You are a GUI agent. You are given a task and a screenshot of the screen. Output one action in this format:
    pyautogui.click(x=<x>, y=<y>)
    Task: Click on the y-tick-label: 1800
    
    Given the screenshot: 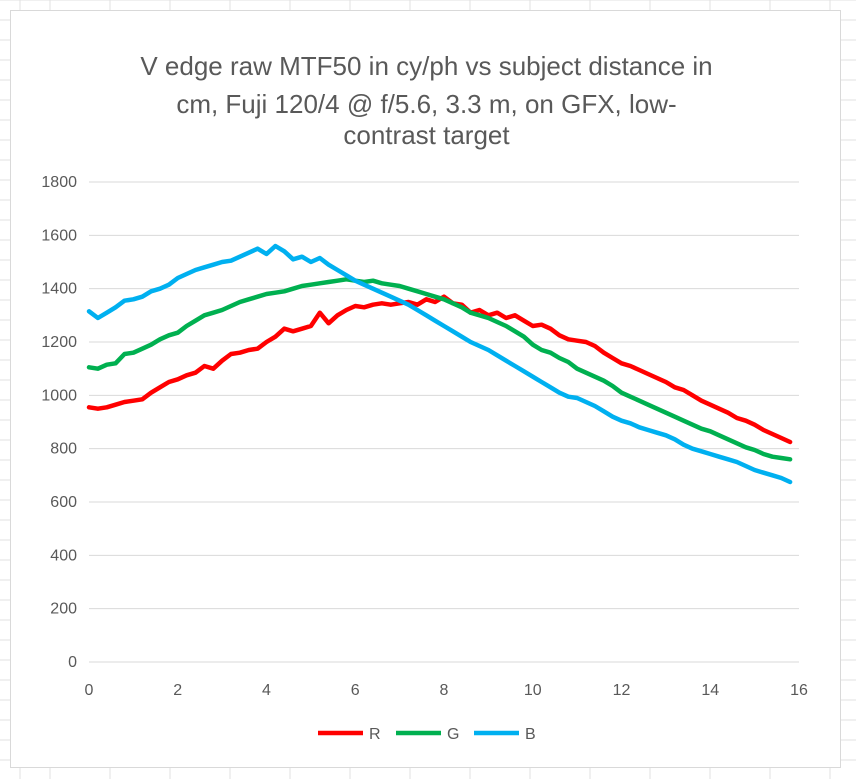 What is the action you would take?
    pyautogui.click(x=59, y=182)
    